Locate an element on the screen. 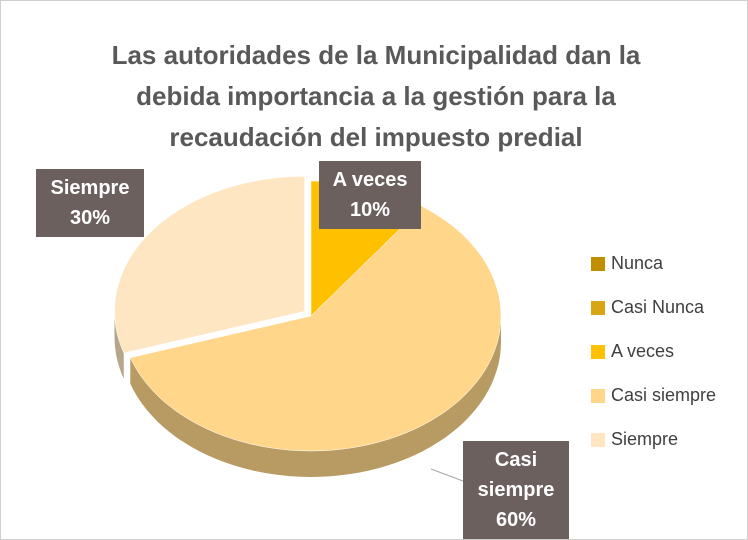 This screenshot has height=540, width=748. leader-line is located at coordinates (447, 475).